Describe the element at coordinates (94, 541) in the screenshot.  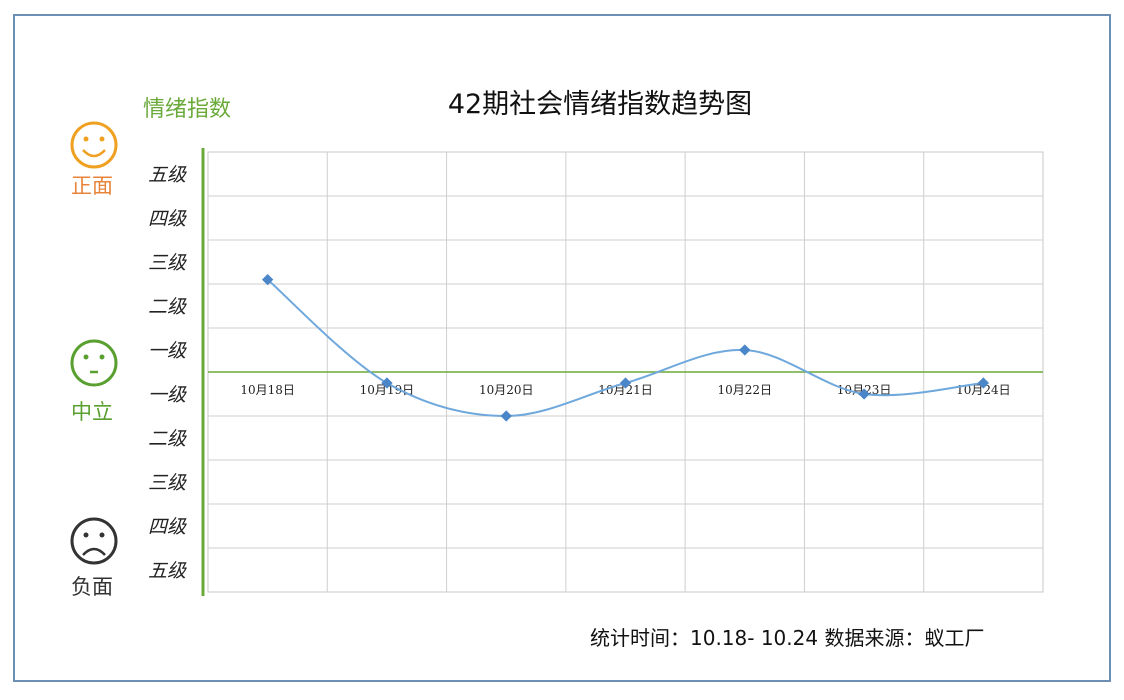
I see `sad-face-icon` at that location.